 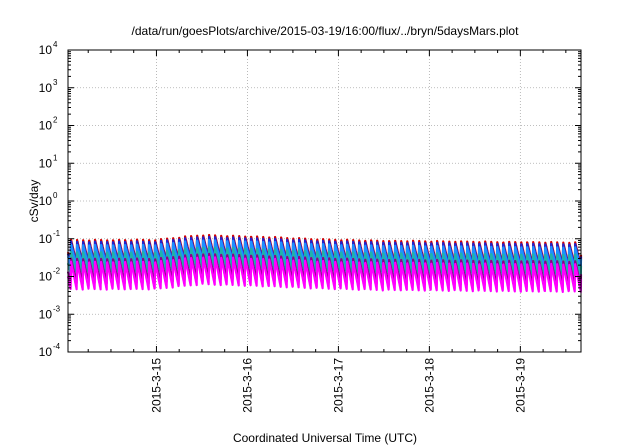 I want to click on y-tick-exponent: 2, so click(x=55, y=120).